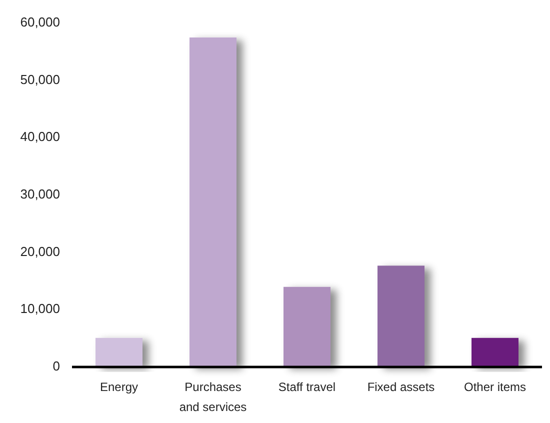 Image resolution: width=550 pixels, height=423 pixels. What do you see at coordinates (401, 387) in the screenshot?
I see `x-tick-label: Fixed assets` at bounding box center [401, 387].